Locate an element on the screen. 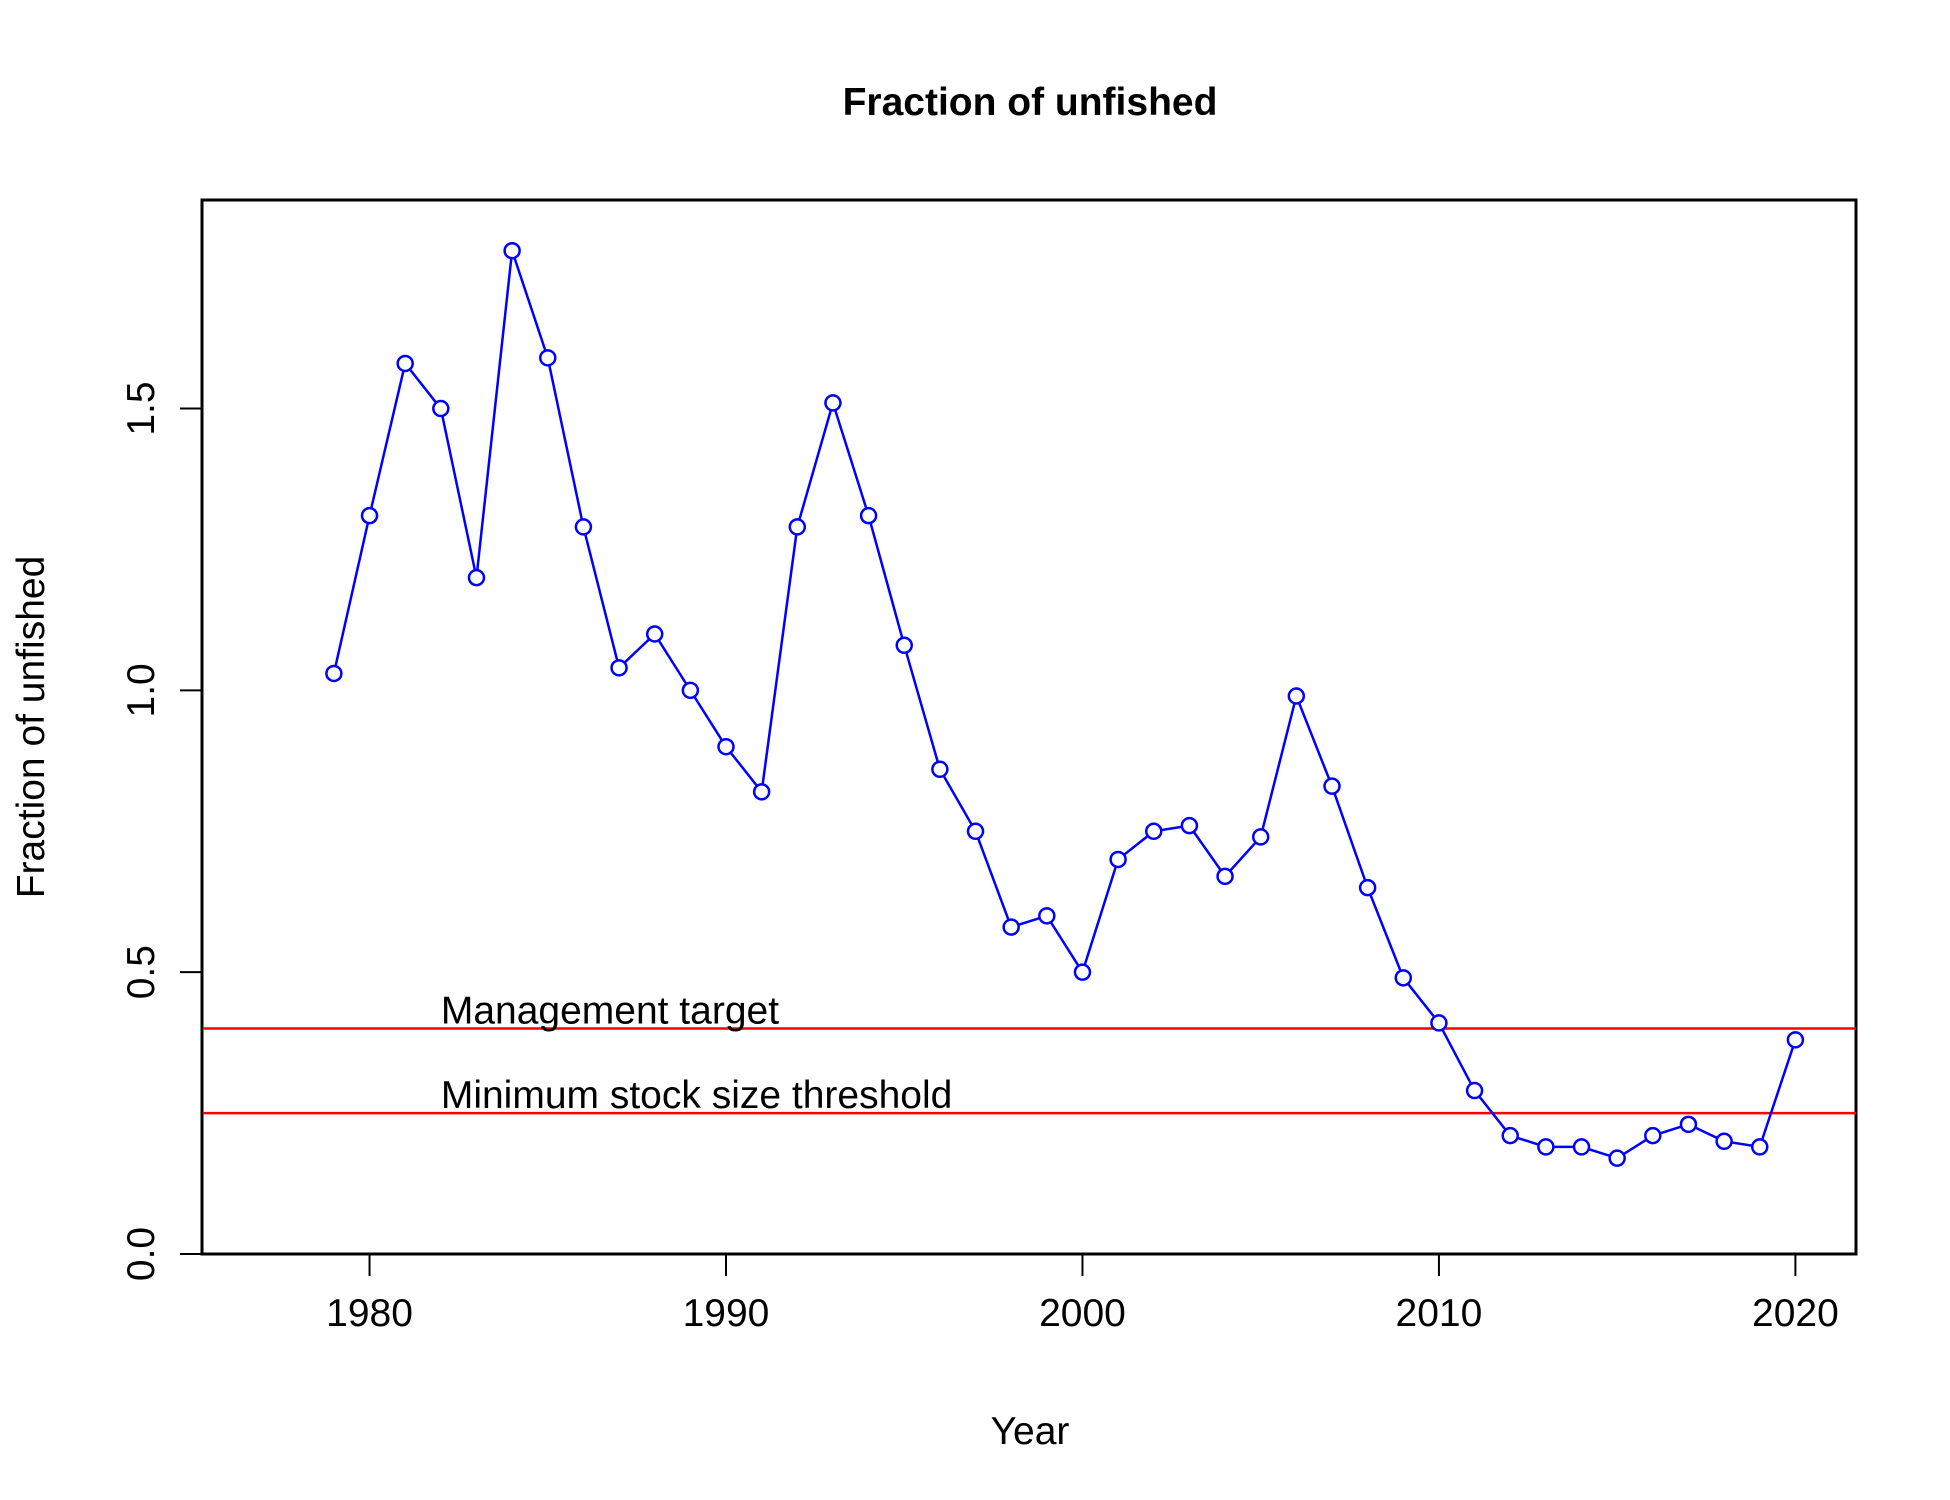 The height and width of the screenshot is (1500, 1950). y-axis-title: Fraction of unfished is located at coordinates (31, 727).